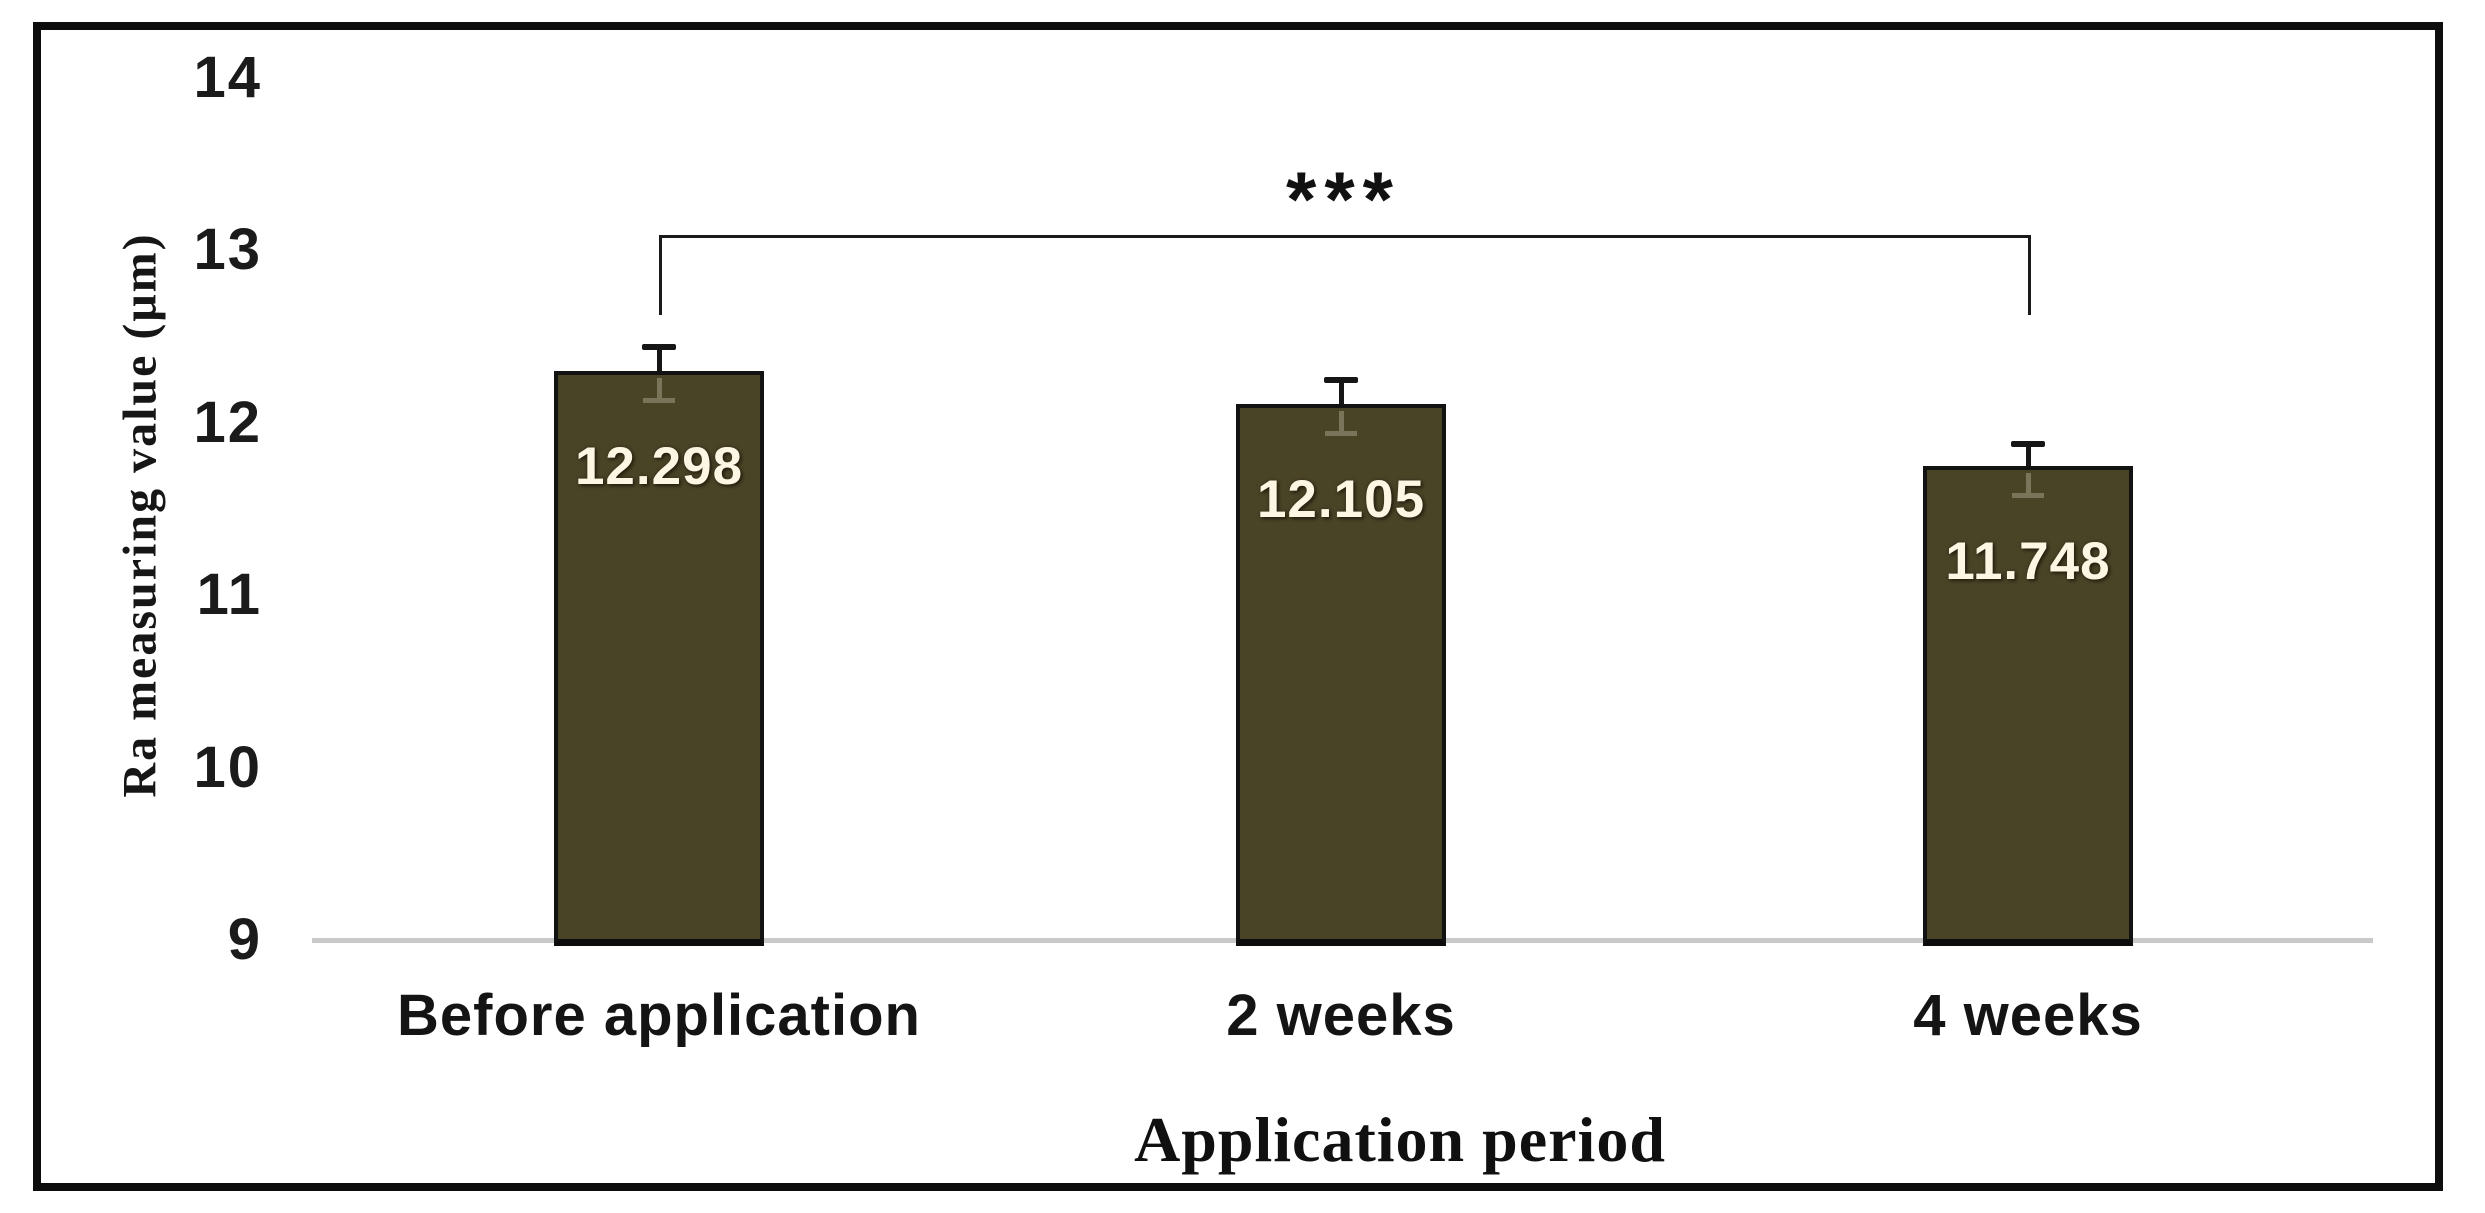 The width and height of the screenshot is (2485, 1213). What do you see at coordinates (227, 77) in the screenshot?
I see `y-tick-14: 14` at bounding box center [227, 77].